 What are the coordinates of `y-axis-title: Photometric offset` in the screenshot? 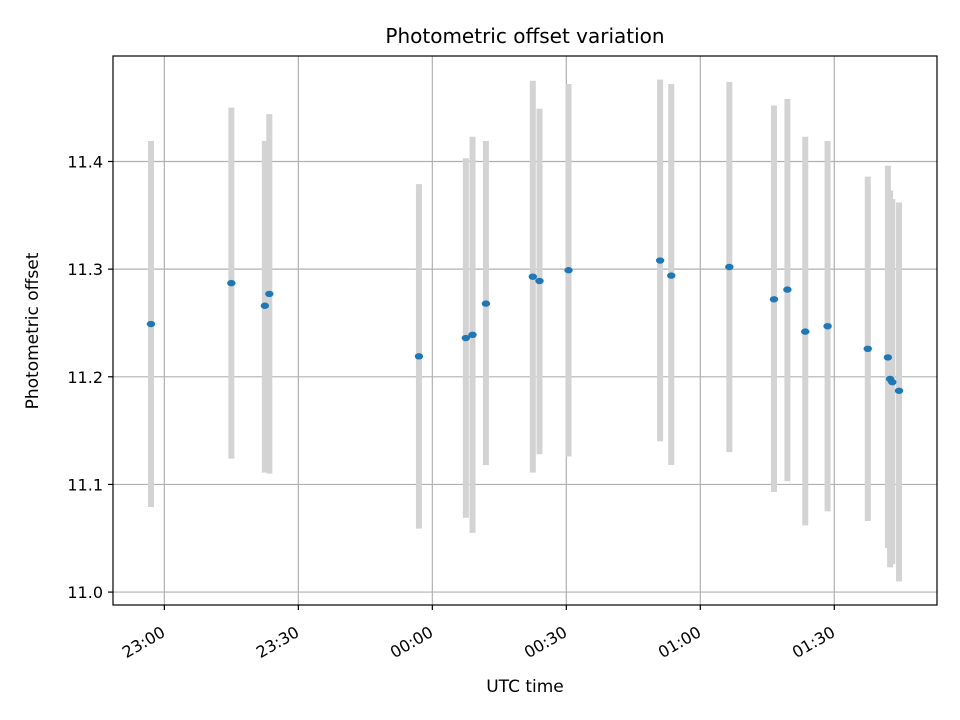 It's located at (33, 330).